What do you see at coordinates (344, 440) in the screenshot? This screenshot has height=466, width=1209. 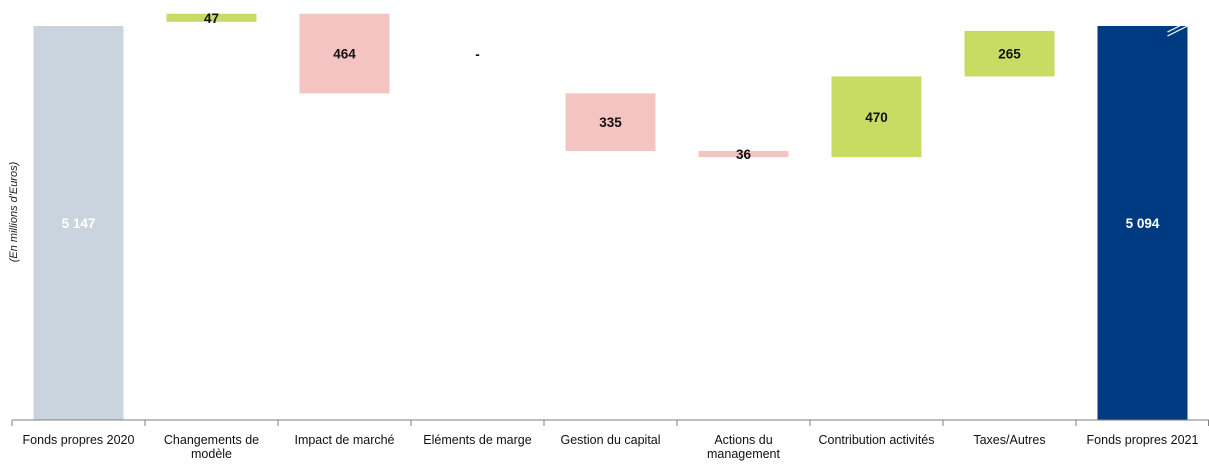 I see `tick-label: Impact de marché` at bounding box center [344, 440].